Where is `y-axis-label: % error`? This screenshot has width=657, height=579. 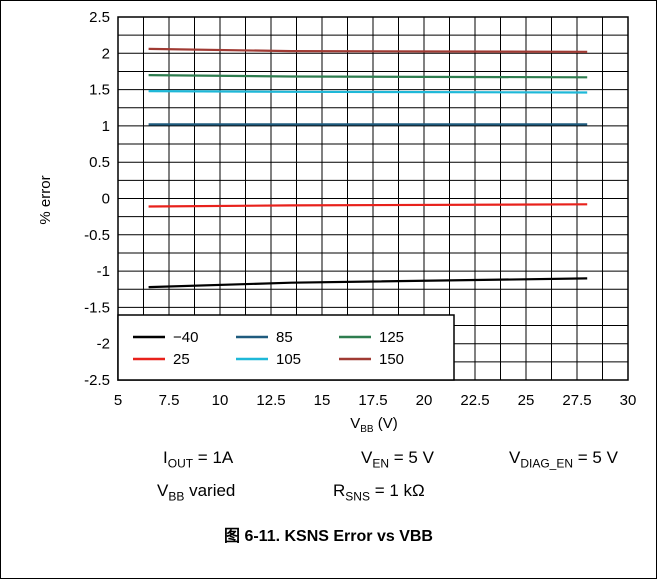
y-axis-label: % error is located at coordinates (45, 199).